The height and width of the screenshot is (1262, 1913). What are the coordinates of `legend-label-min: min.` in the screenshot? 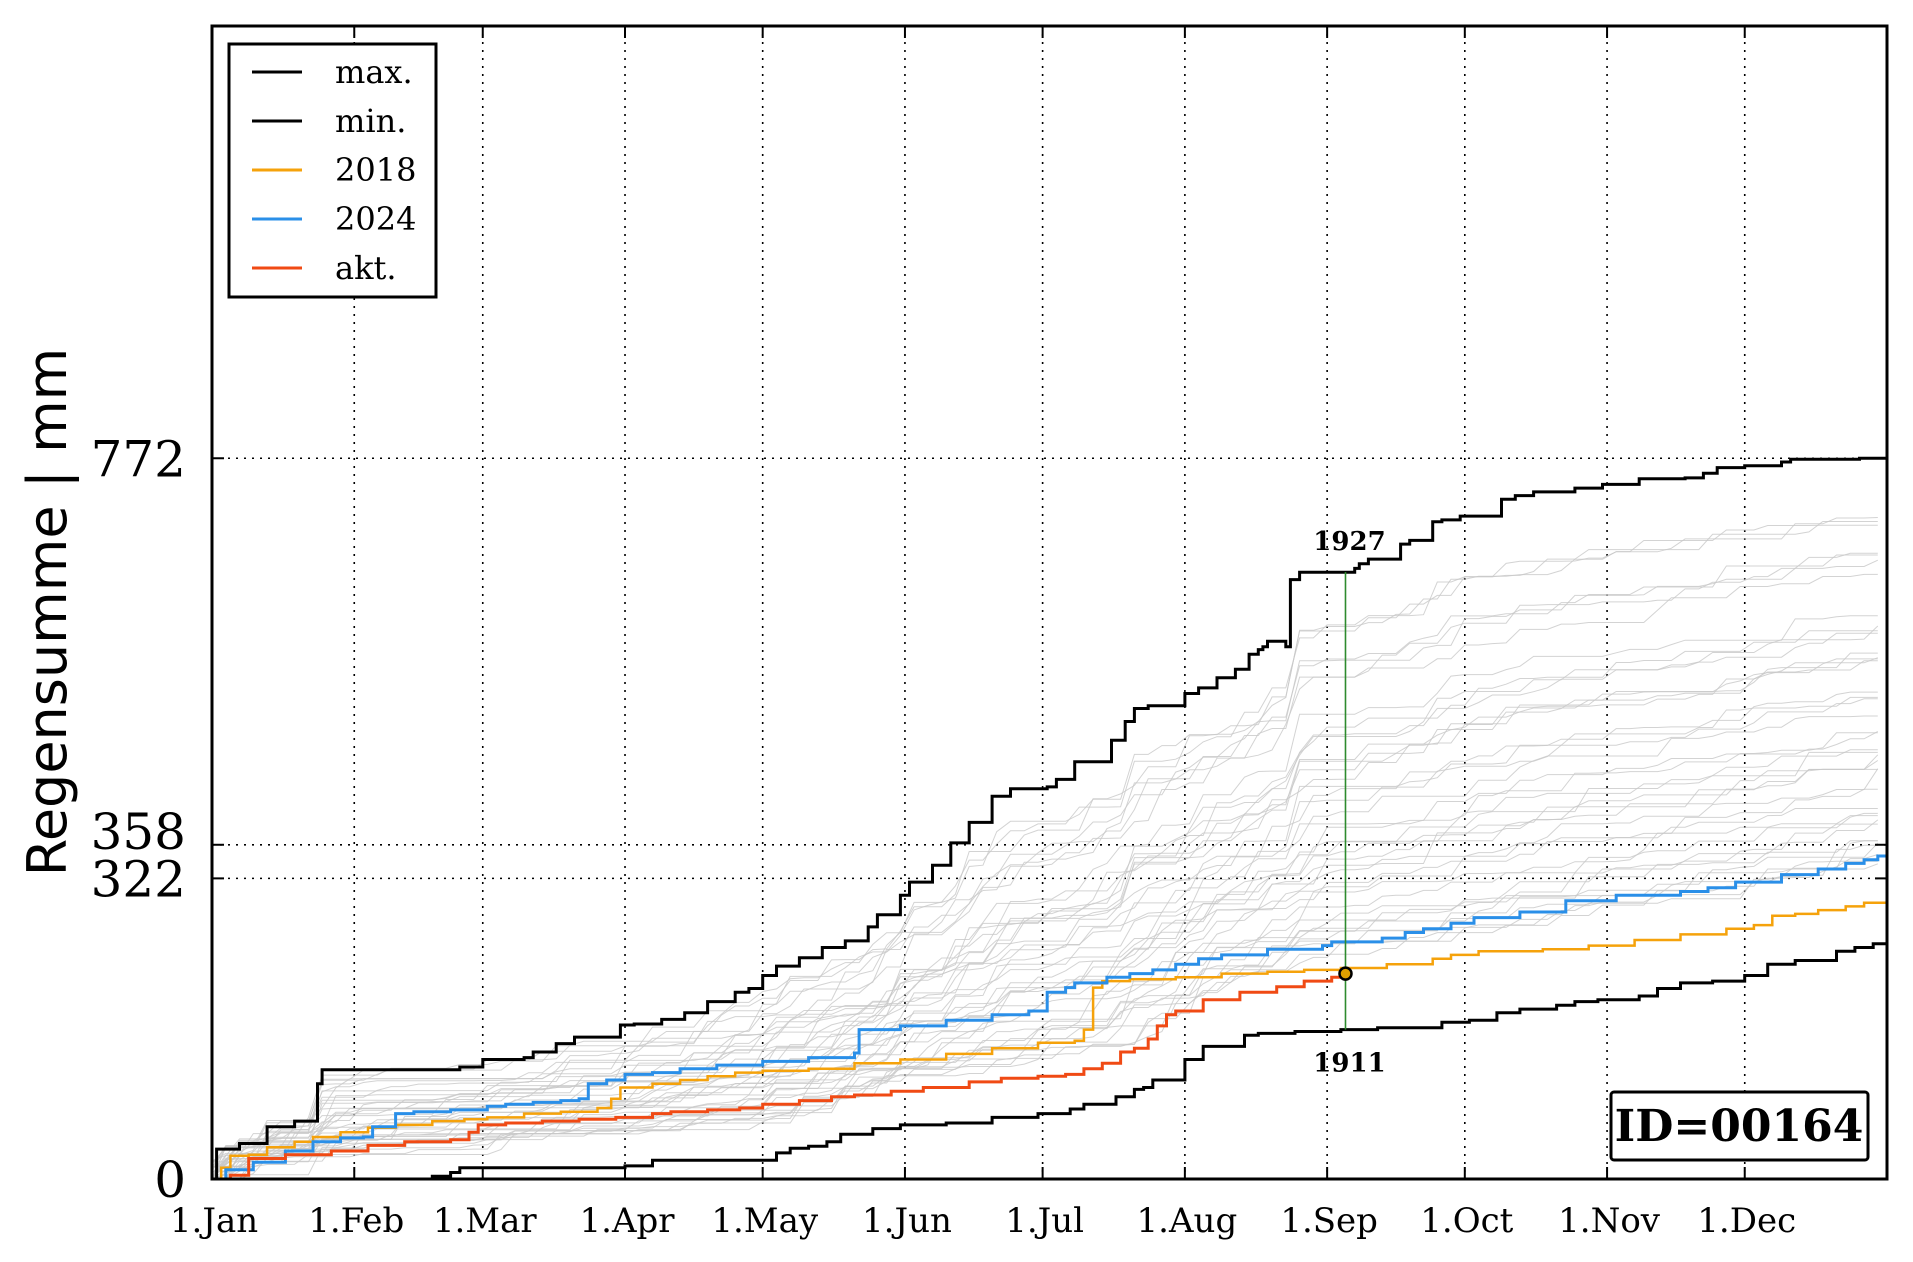 It's located at (370, 121).